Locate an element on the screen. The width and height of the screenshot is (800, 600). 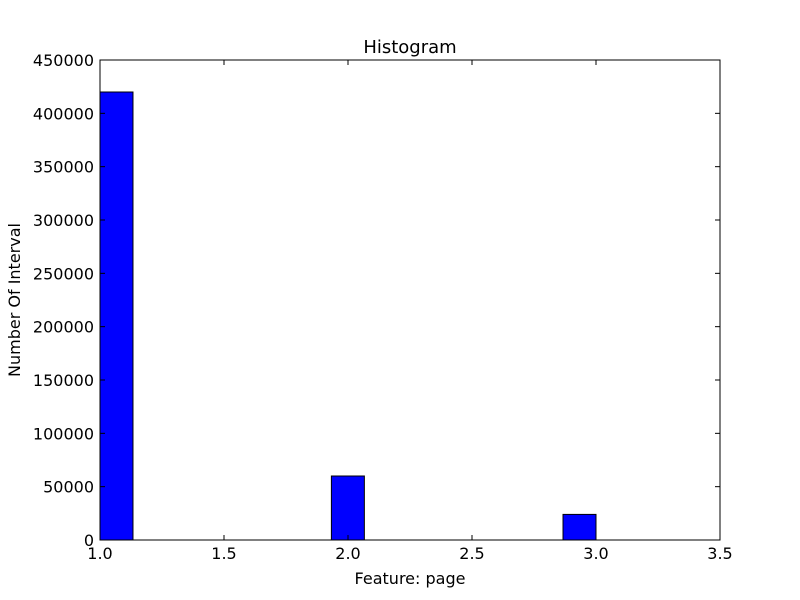
y-tick-label: 200000 is located at coordinates (63, 327).